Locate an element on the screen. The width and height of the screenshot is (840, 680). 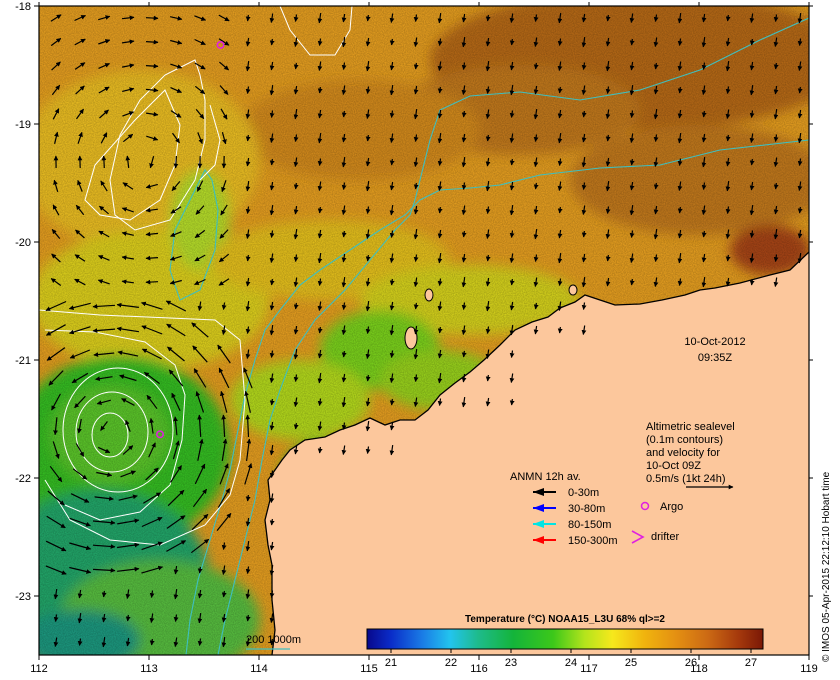
colorbar-tick-label: 23 is located at coordinates (511, 663).